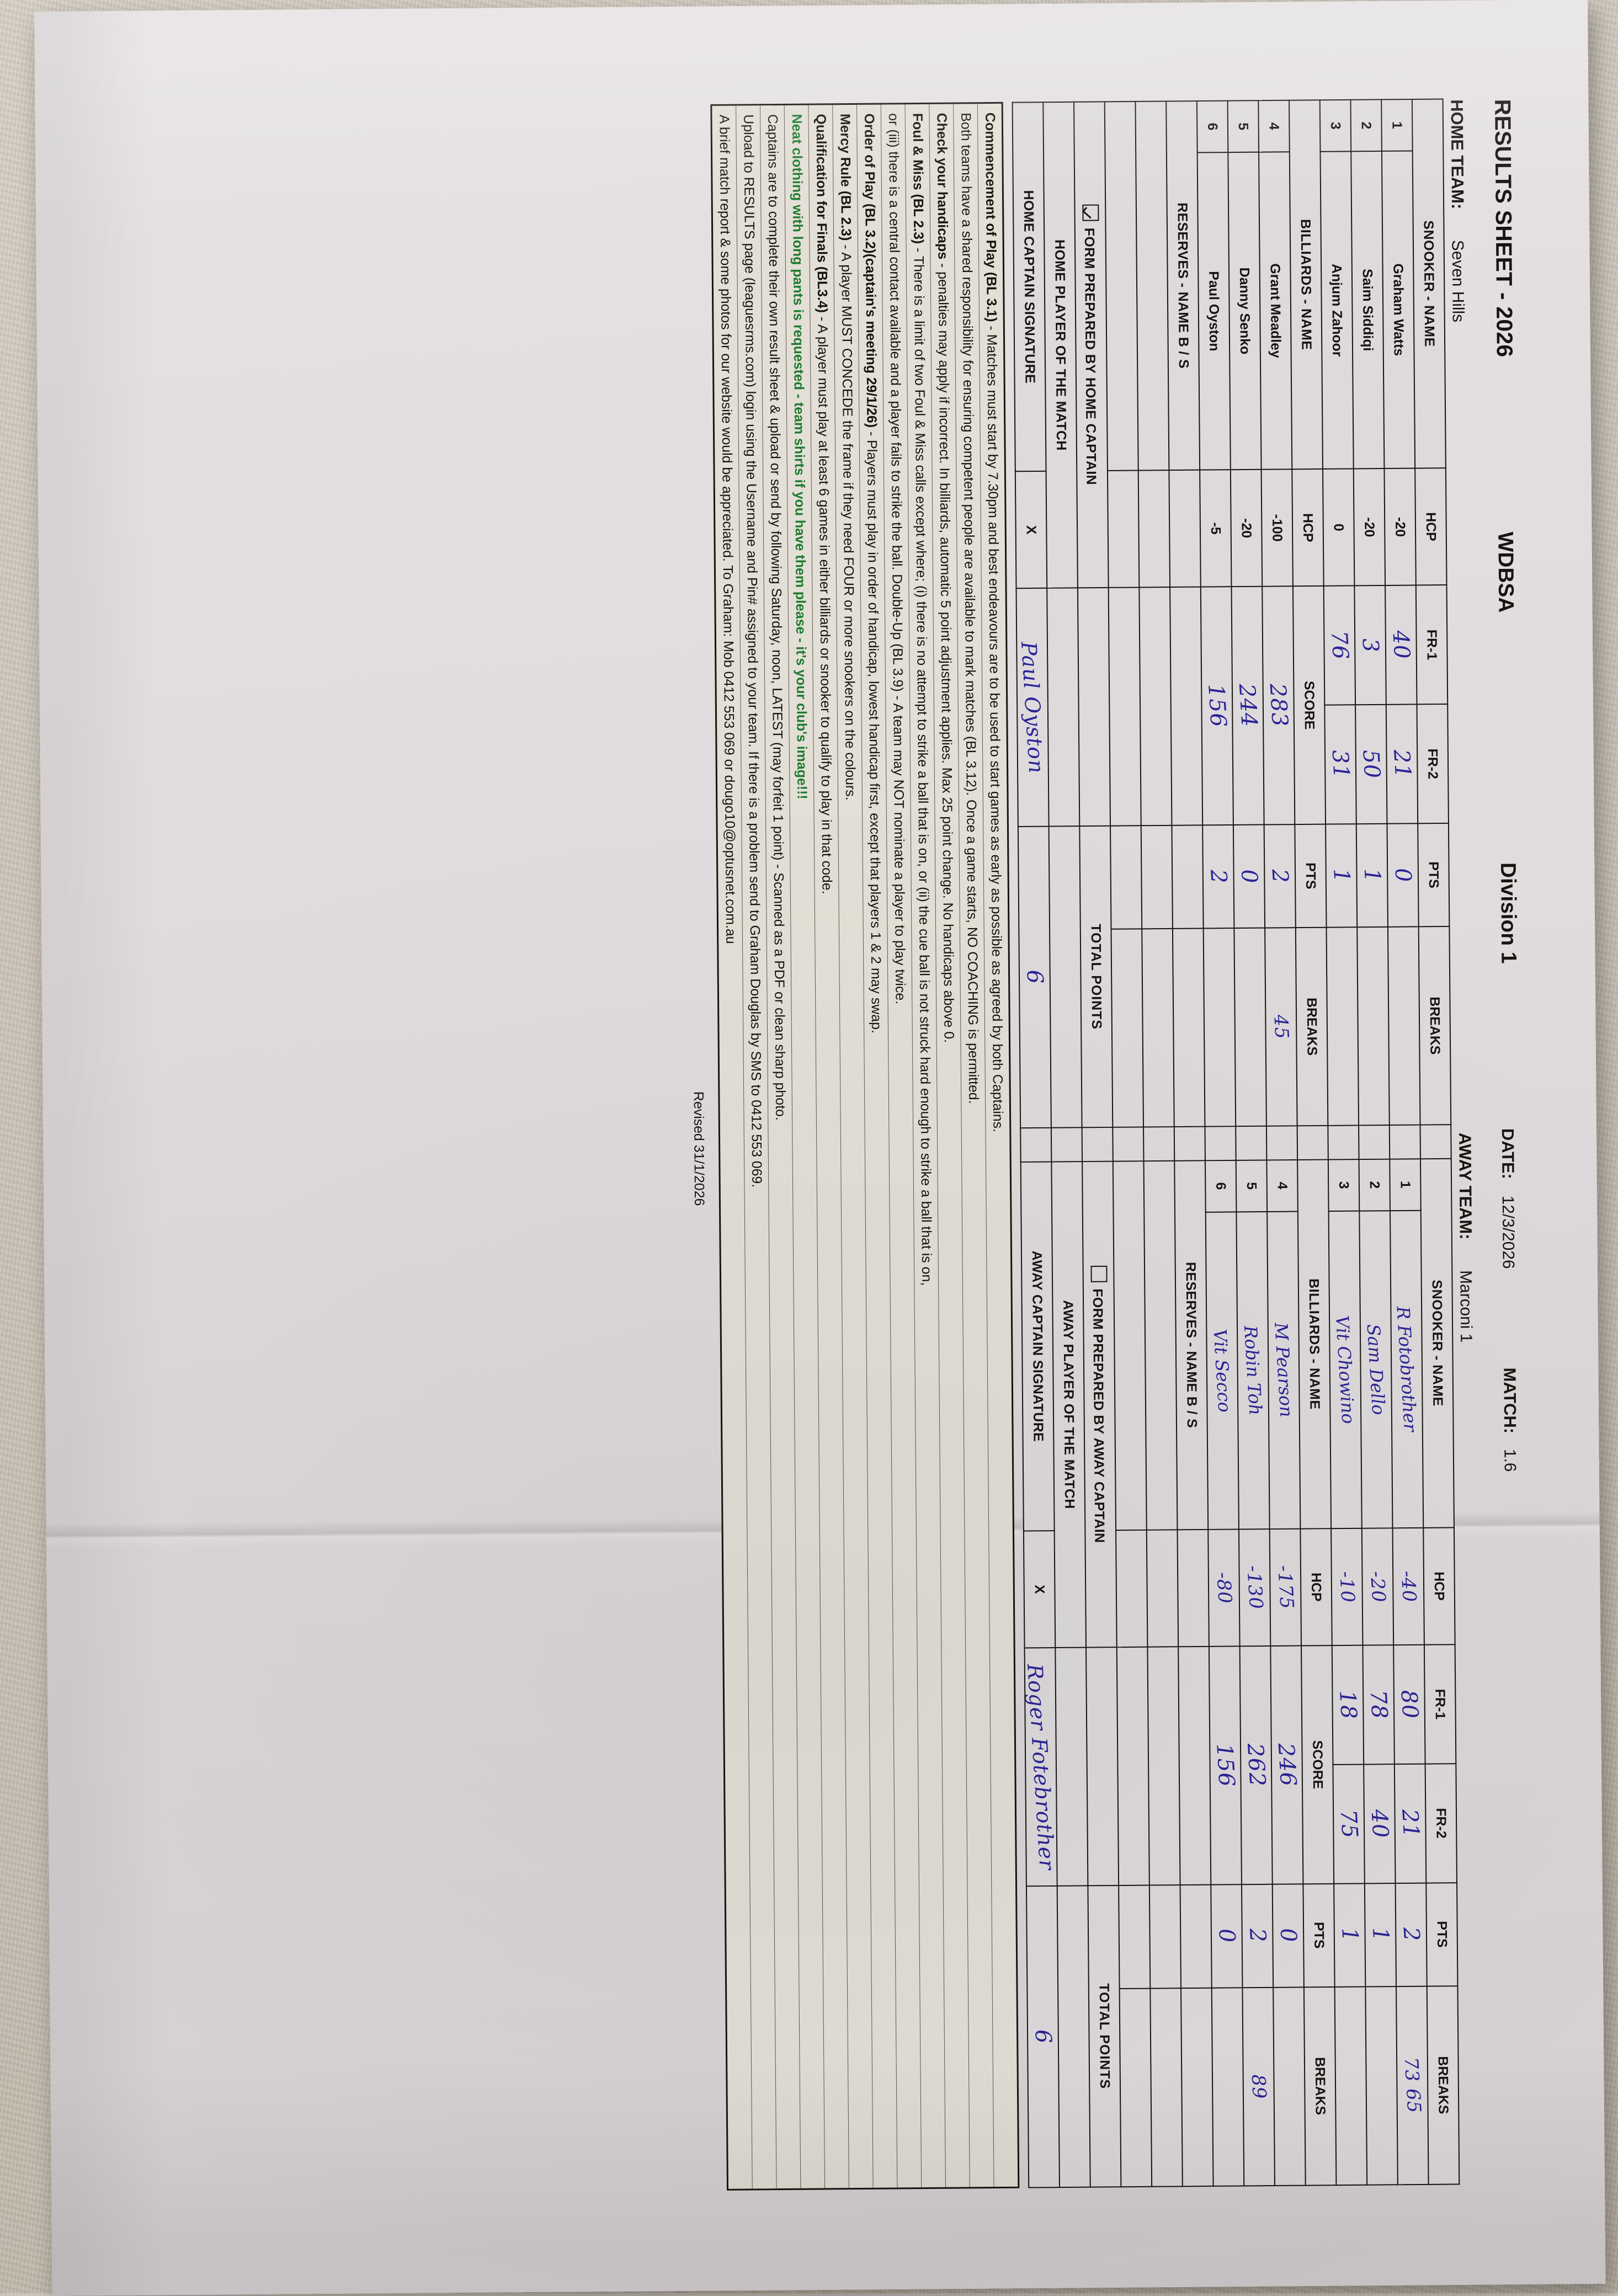  Describe the element at coordinates (1405, 1184) in the screenshot. I see `away-snooker-1-no: 1` at that location.